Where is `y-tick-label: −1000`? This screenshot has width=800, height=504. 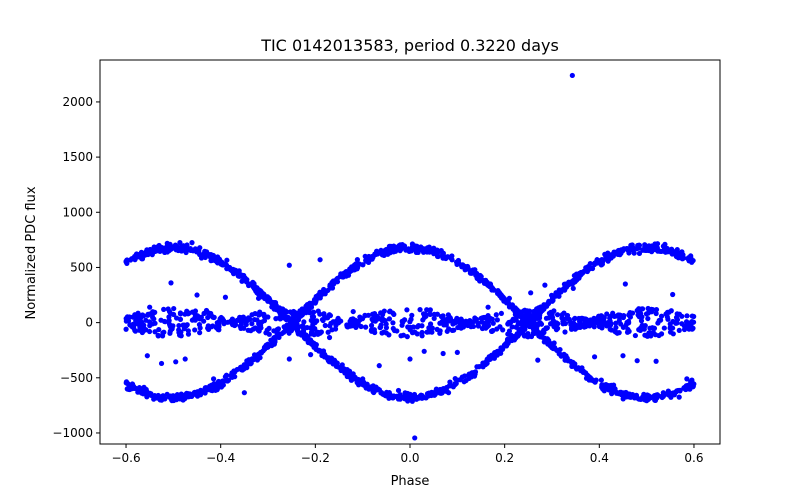
y-tick-label: −1000 is located at coordinates (72, 433).